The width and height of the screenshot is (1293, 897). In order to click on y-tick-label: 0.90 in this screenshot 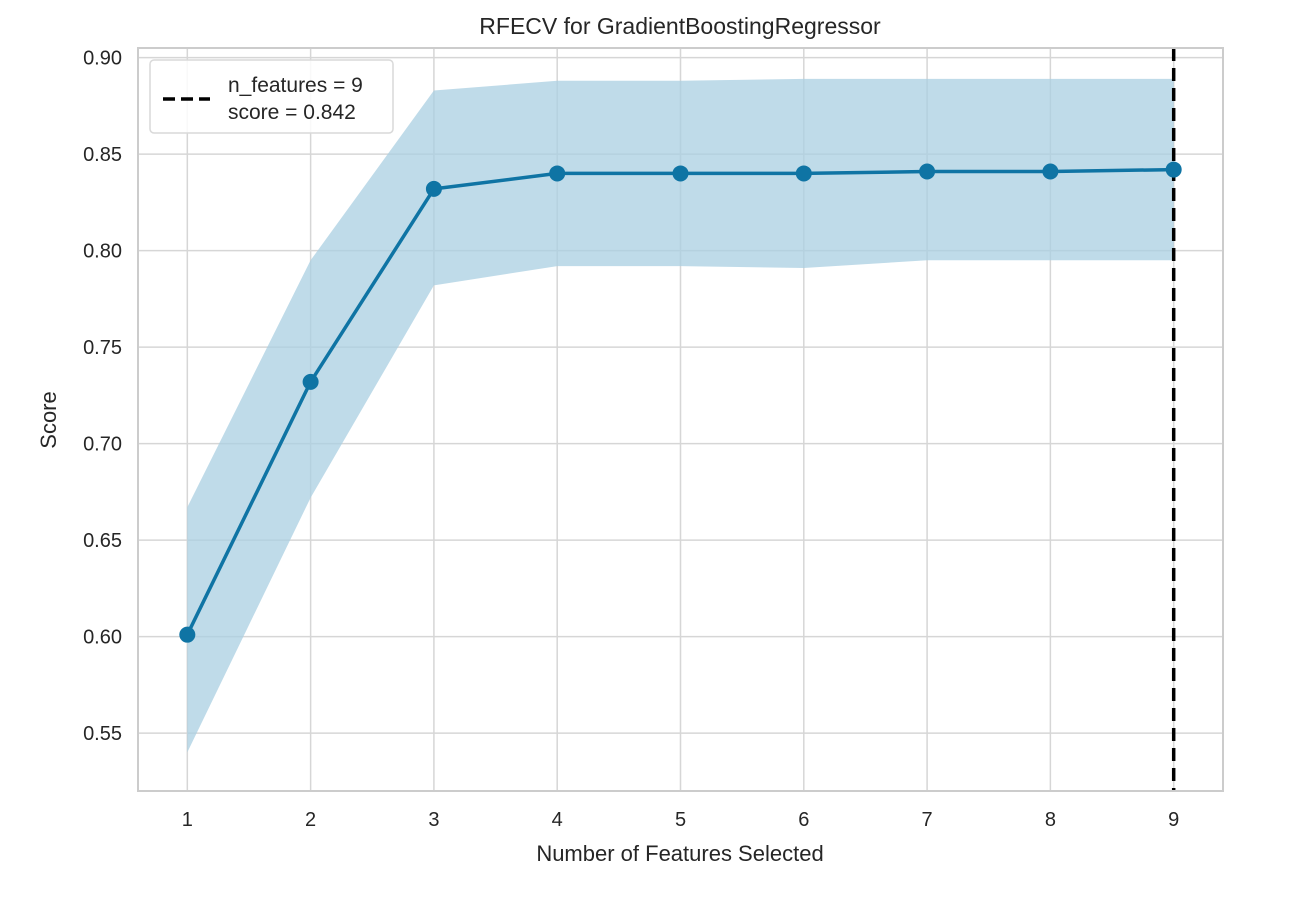, I will do `click(102, 59)`.